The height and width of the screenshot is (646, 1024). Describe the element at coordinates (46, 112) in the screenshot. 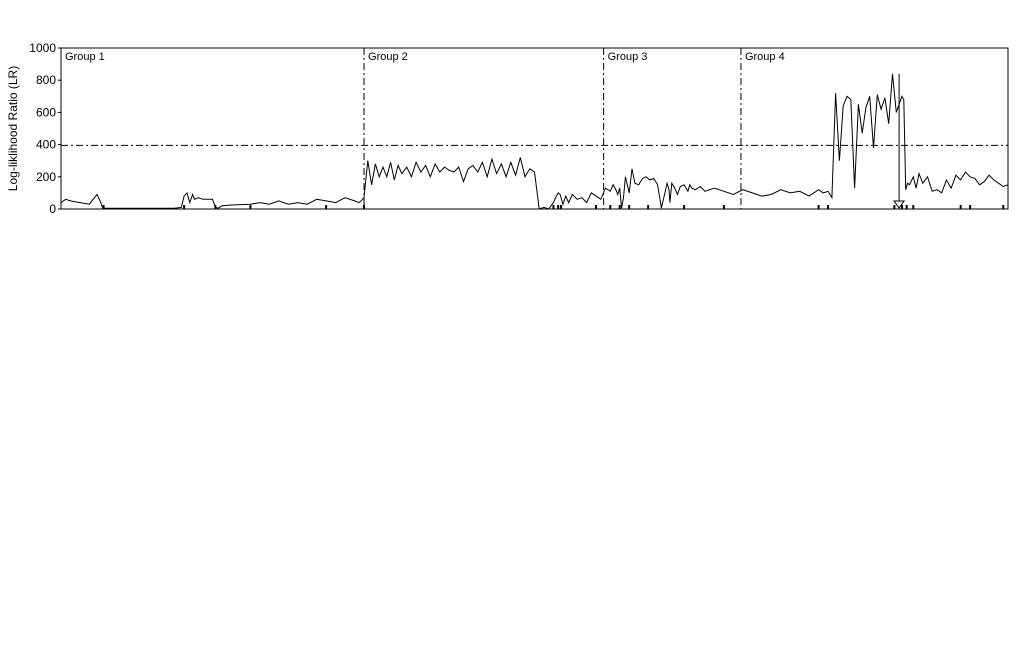

I see `y-tick-label: 600` at that location.